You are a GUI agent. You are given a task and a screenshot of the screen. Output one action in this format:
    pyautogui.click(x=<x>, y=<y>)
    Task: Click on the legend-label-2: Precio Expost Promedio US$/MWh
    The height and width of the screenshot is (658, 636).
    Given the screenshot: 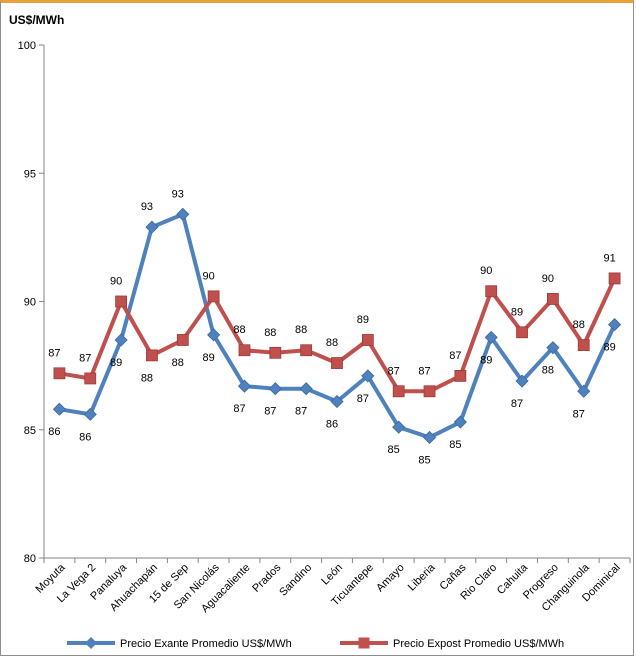 What is the action you would take?
    pyautogui.click(x=478, y=644)
    